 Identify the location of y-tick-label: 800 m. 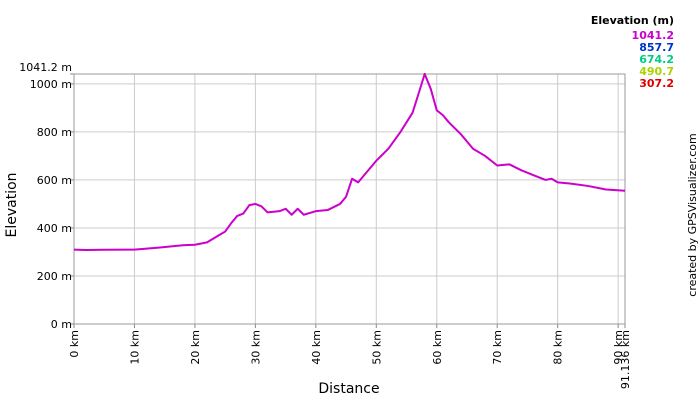
(54, 132).